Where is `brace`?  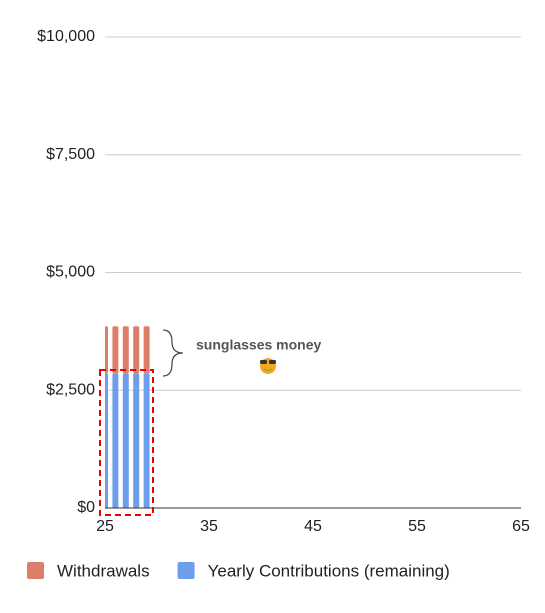 brace is located at coordinates (173, 353).